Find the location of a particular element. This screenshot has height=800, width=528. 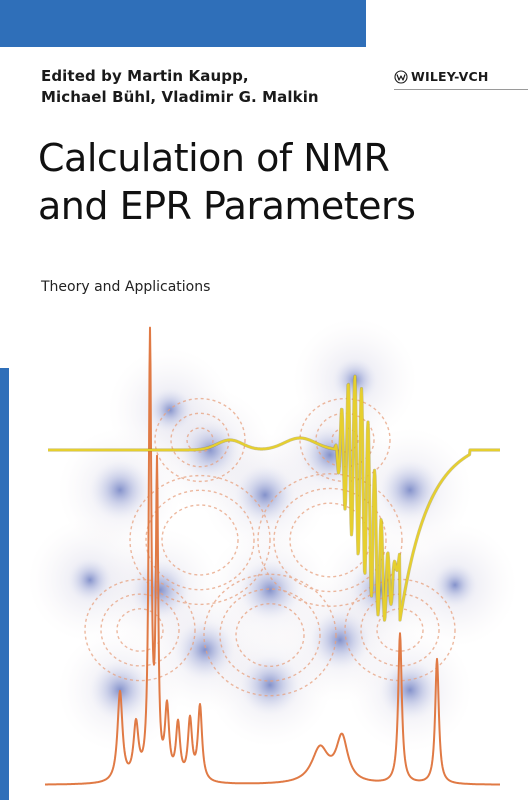

publisher-logo: WILEY-VCH is located at coordinates (441, 76).